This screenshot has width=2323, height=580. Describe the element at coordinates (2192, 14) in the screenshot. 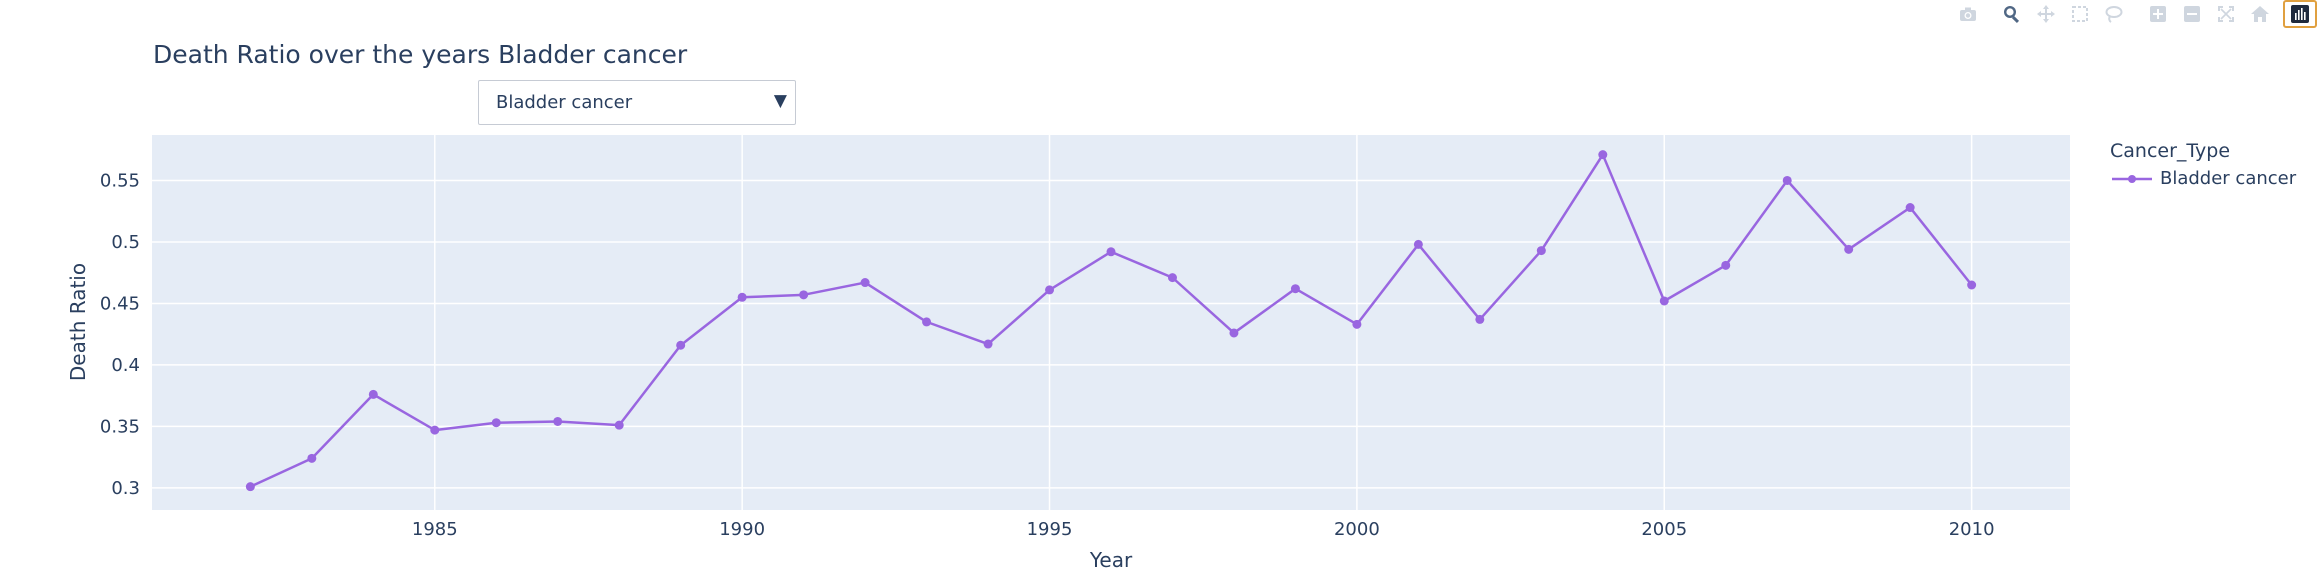

I see `zoom-out-icon` at that location.